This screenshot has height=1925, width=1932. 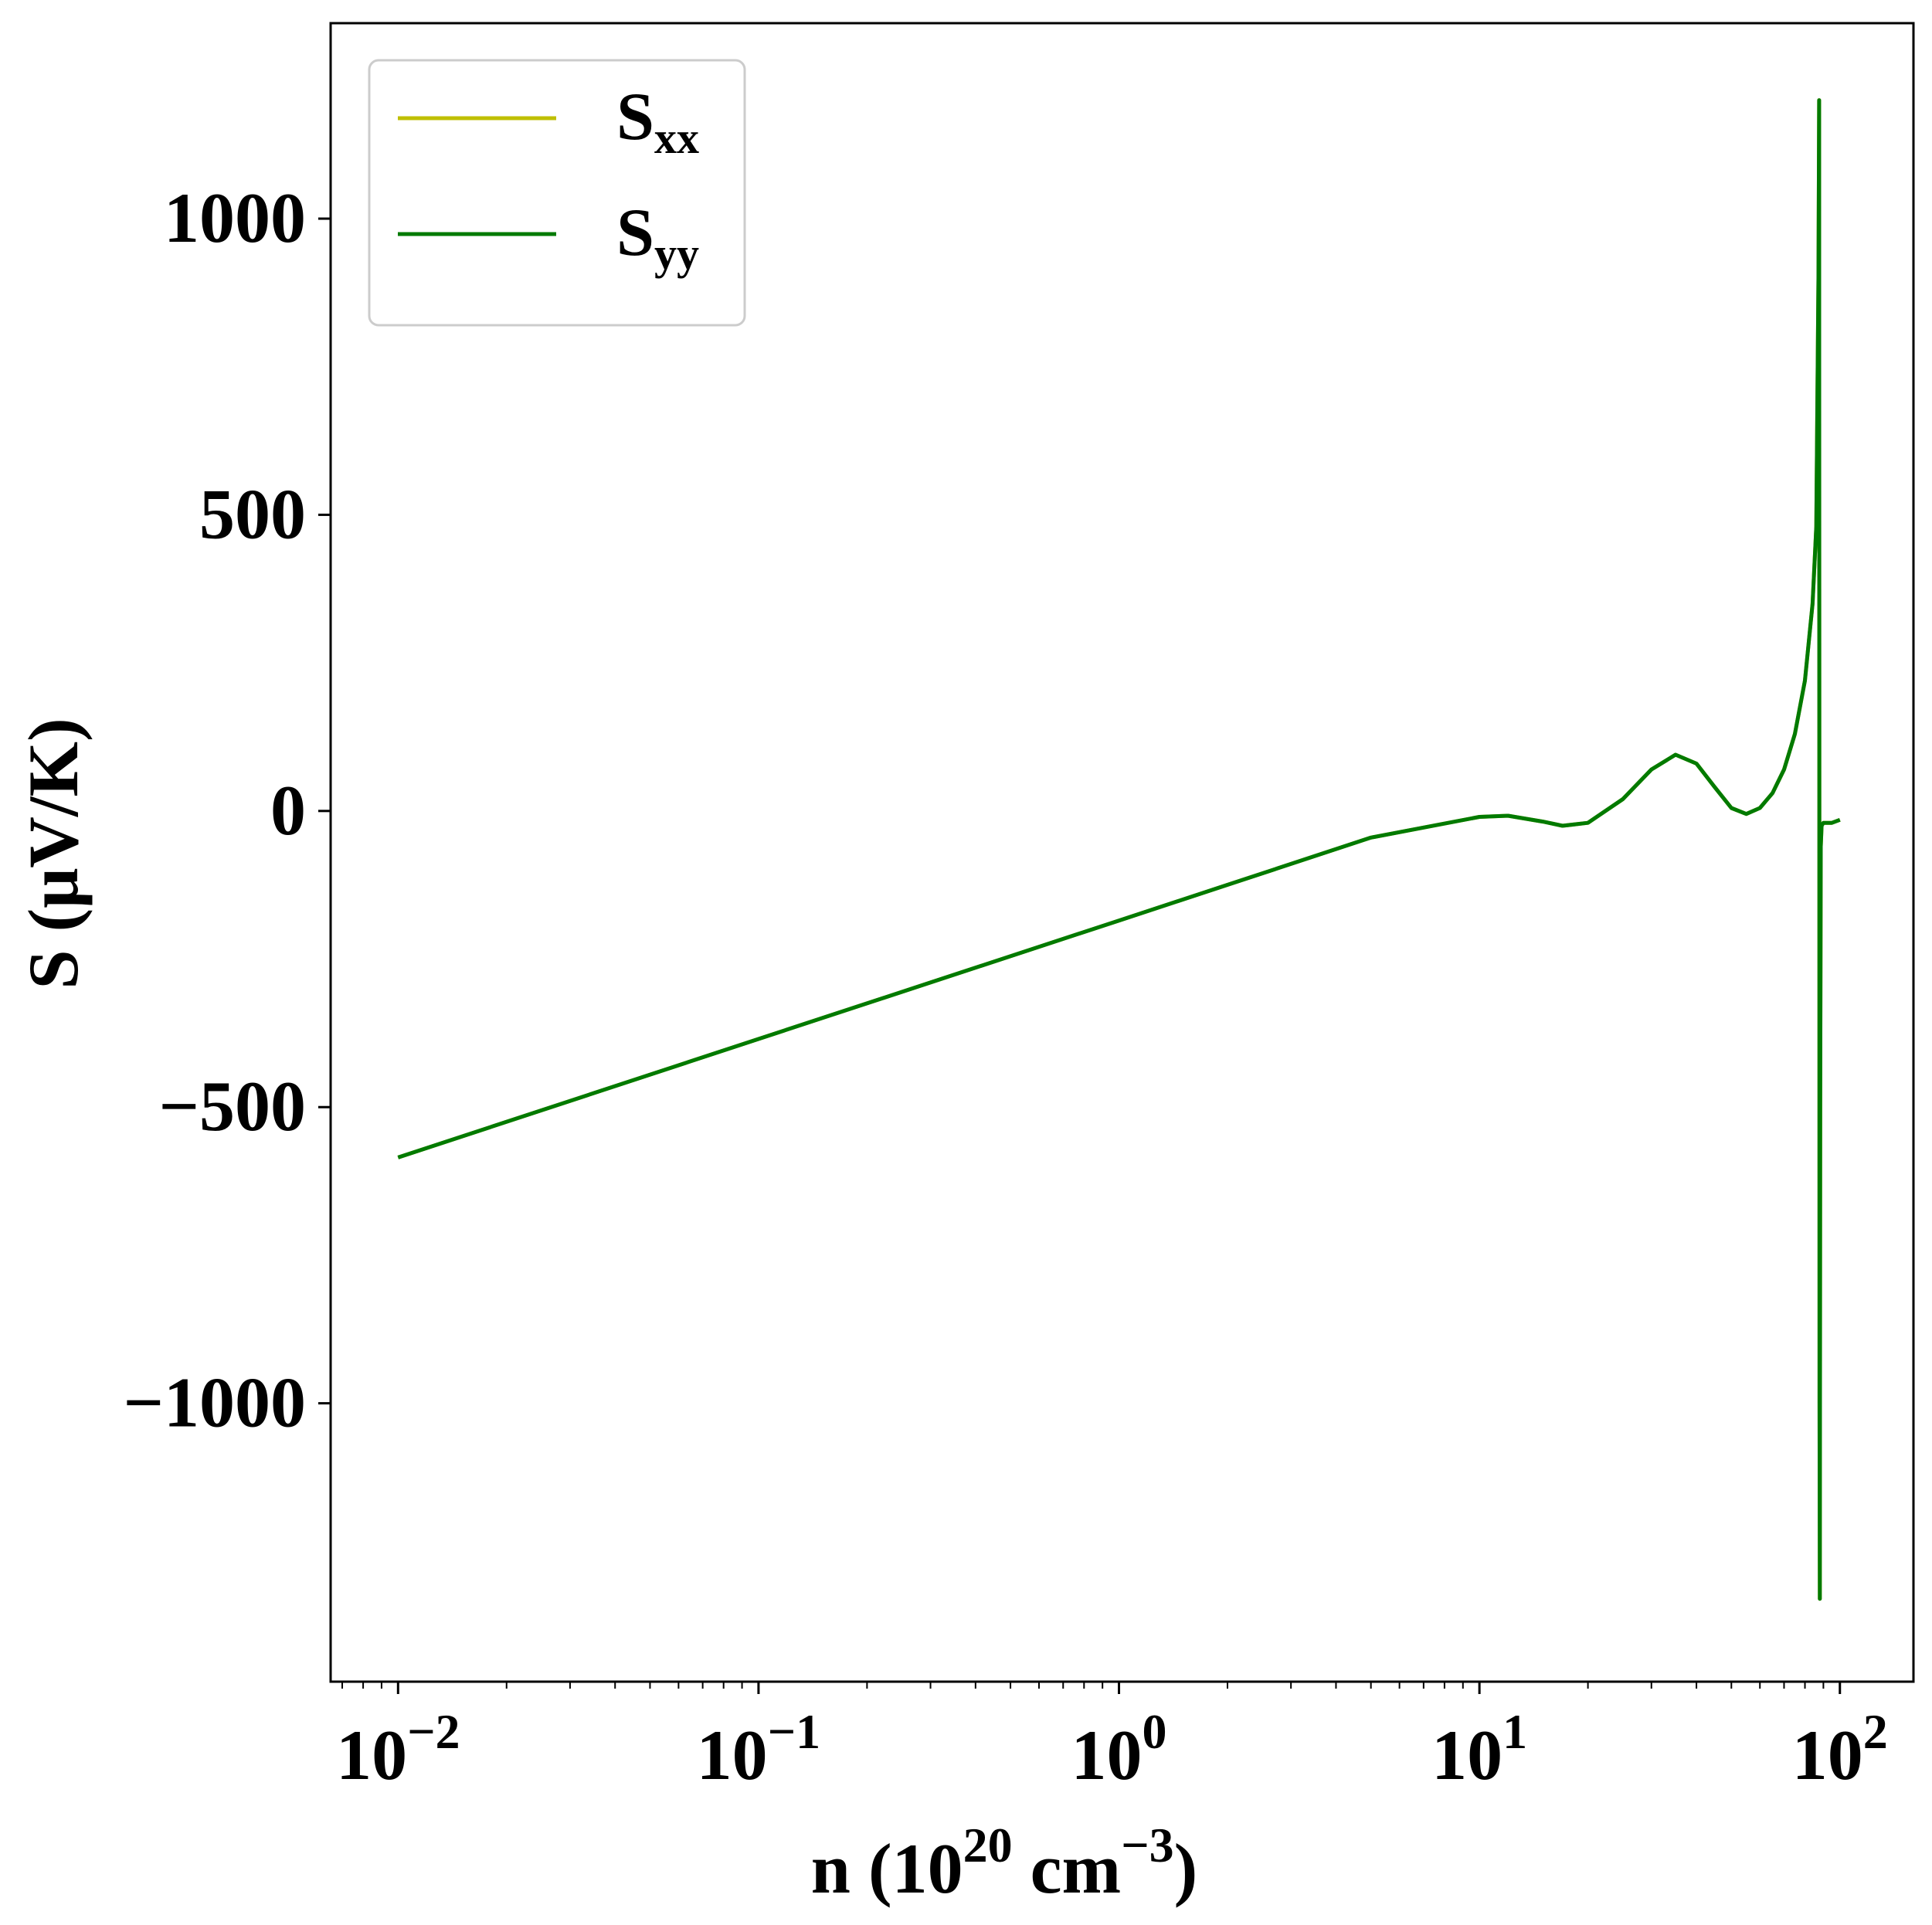 What do you see at coordinates (1119, 1749) in the screenshot?
I see `x-tick-label: 10⁰` at bounding box center [1119, 1749].